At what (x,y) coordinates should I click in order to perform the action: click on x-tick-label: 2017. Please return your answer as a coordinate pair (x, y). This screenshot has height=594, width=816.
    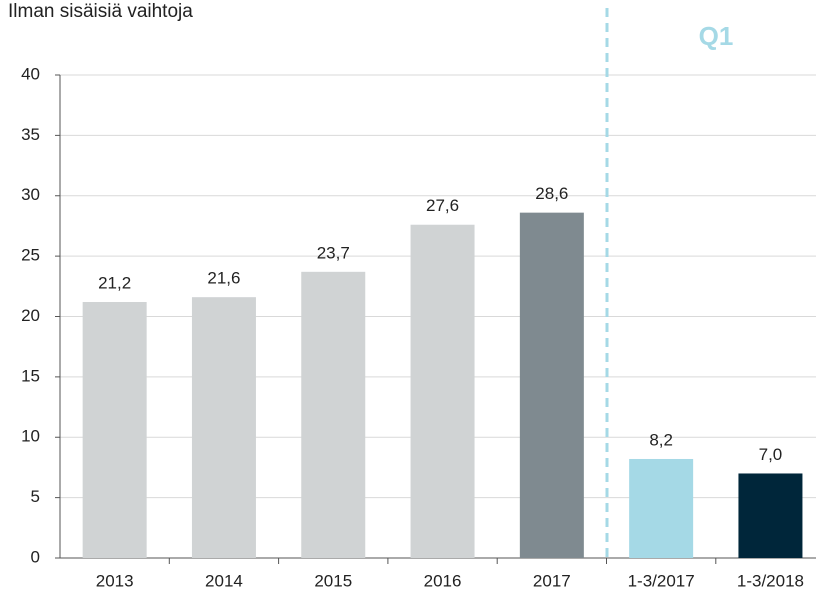
    Looking at the image, I should click on (552, 580).